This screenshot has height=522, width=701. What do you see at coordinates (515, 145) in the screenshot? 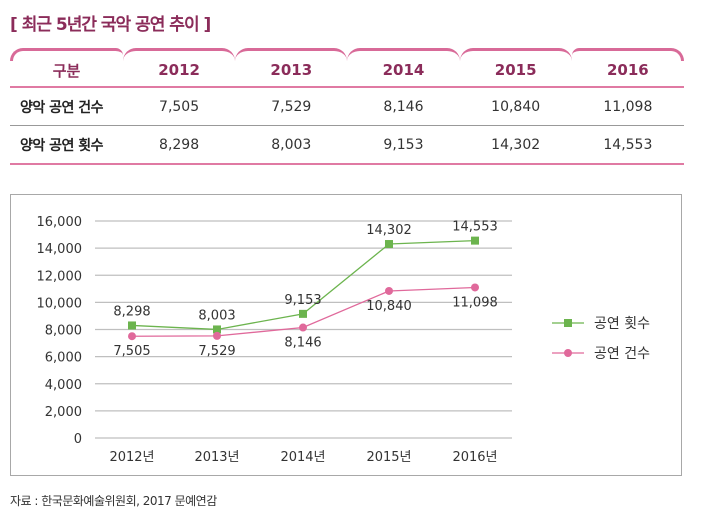
I see `table-cell: 14,302` at bounding box center [515, 145].